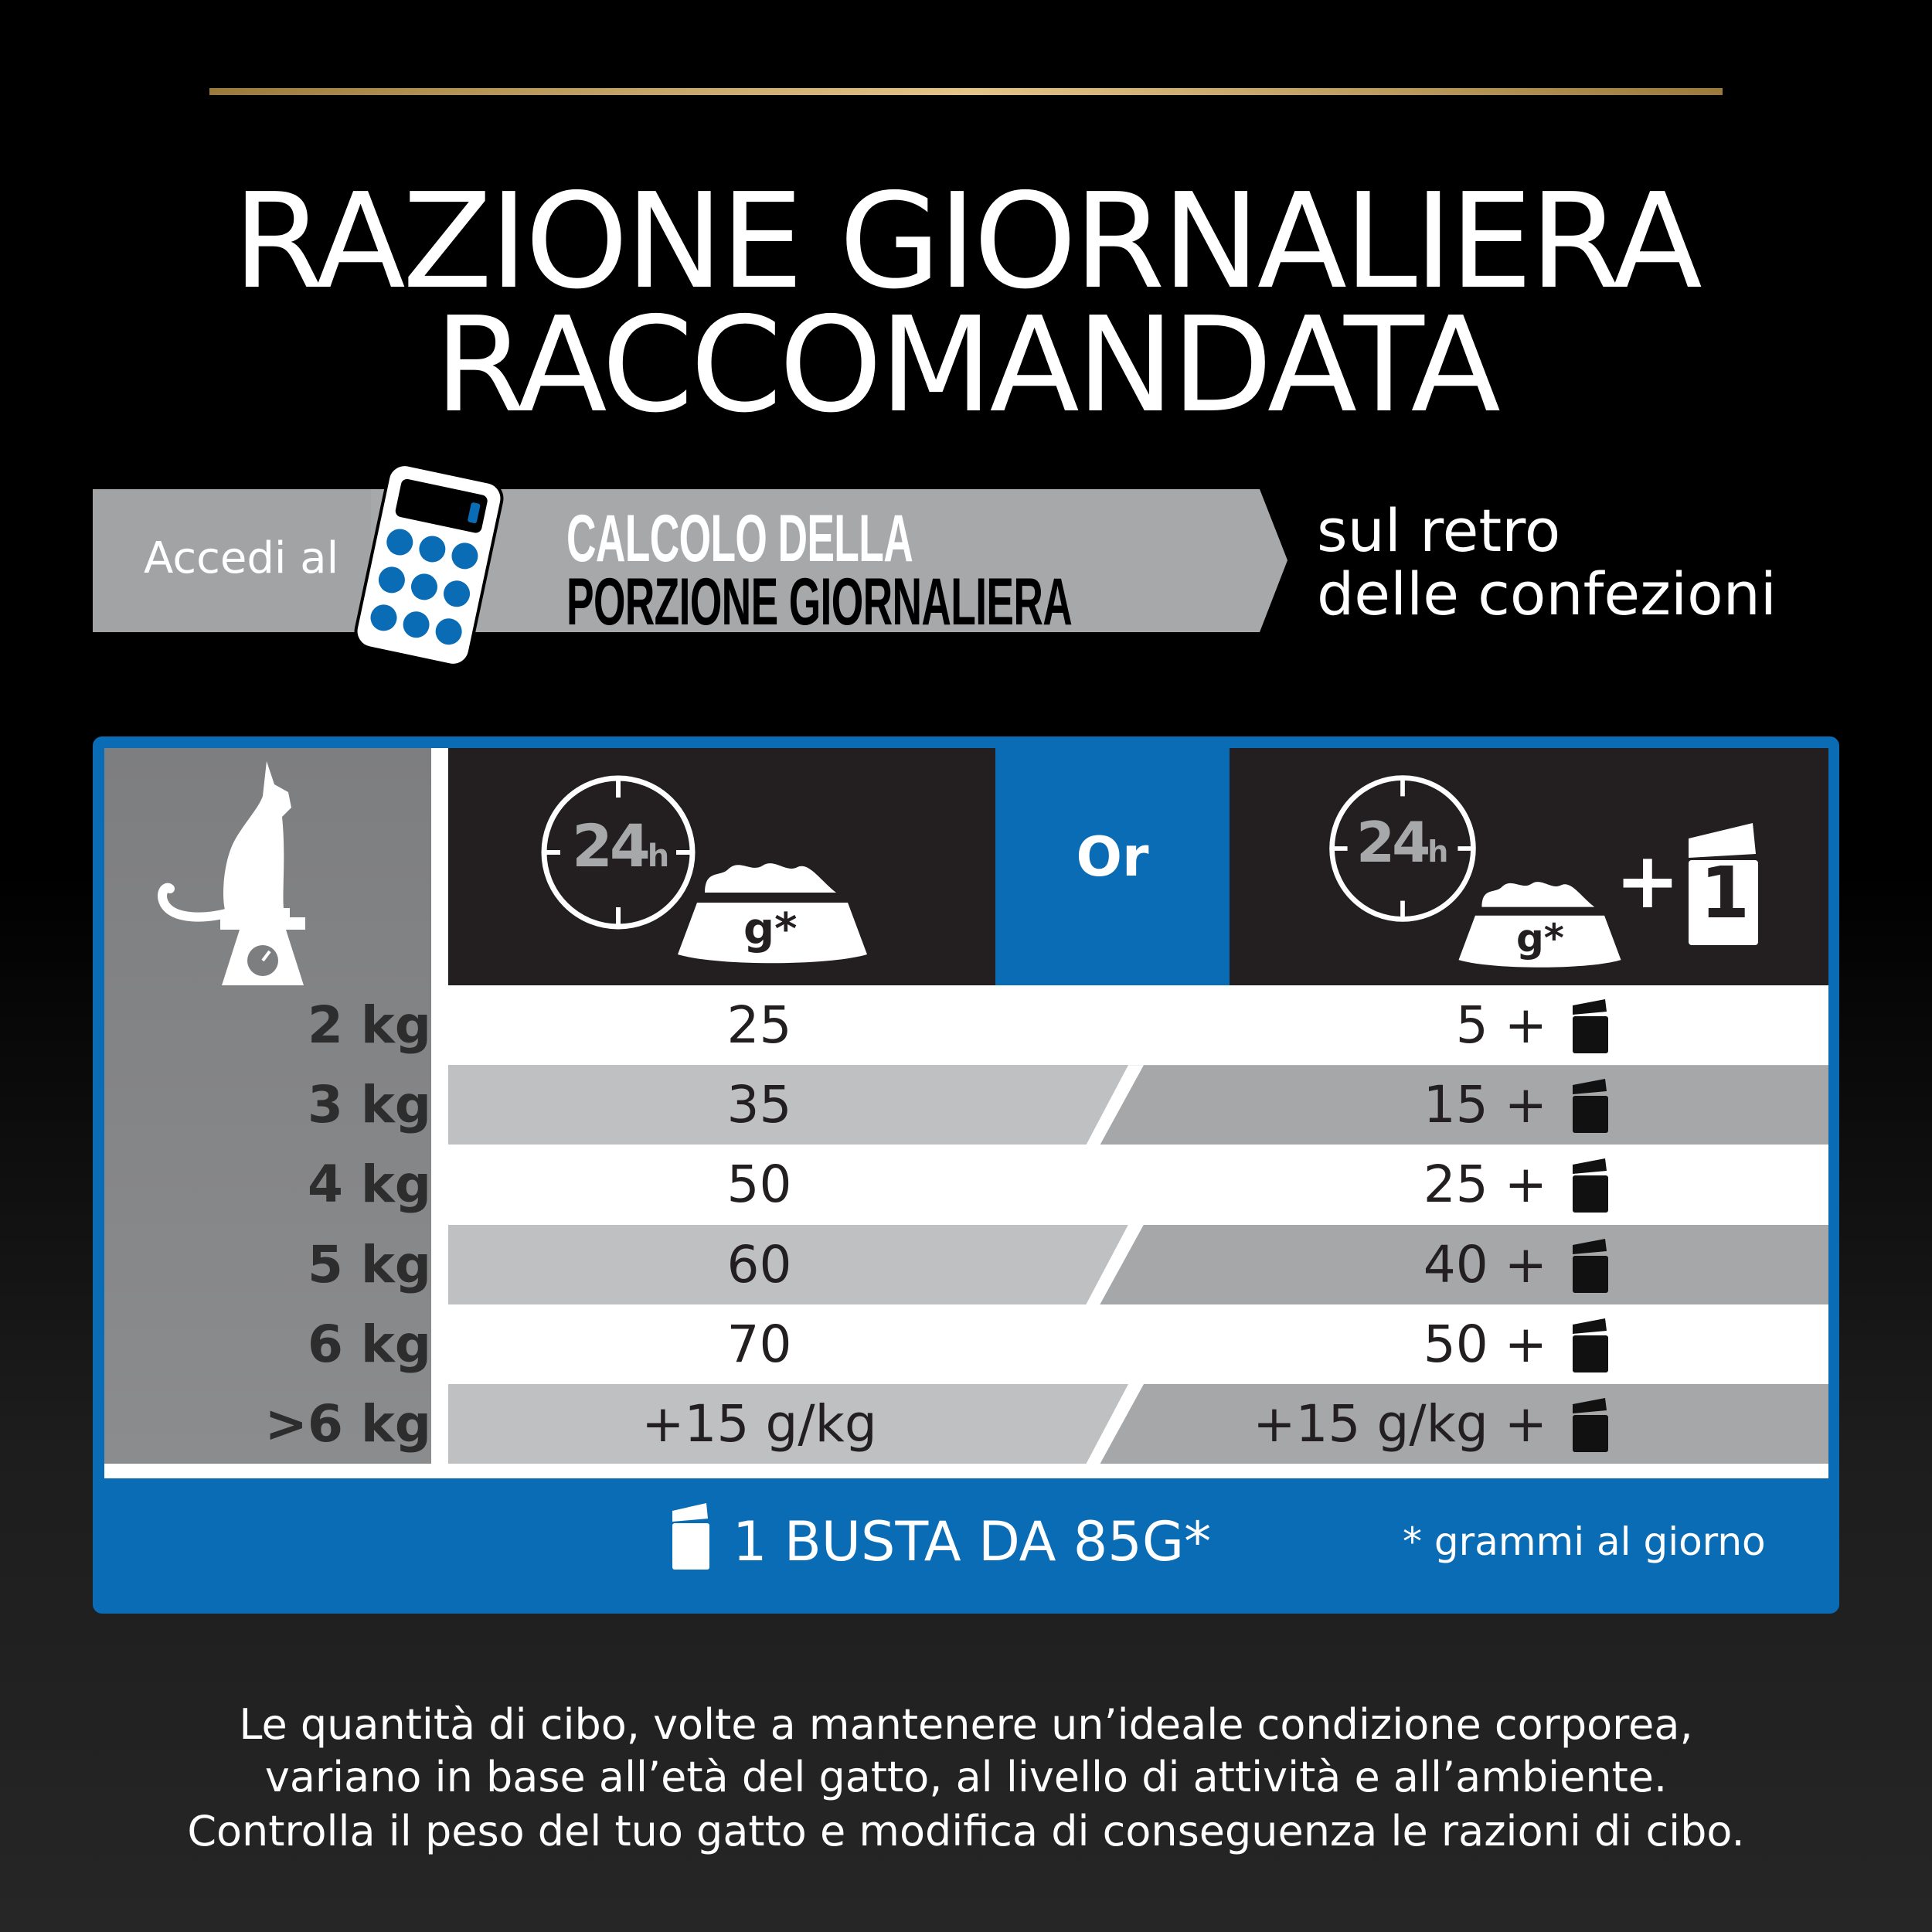  Describe the element at coordinates (1393, 843) in the screenshot. I see `clock-24-text-2: 24` at that location.